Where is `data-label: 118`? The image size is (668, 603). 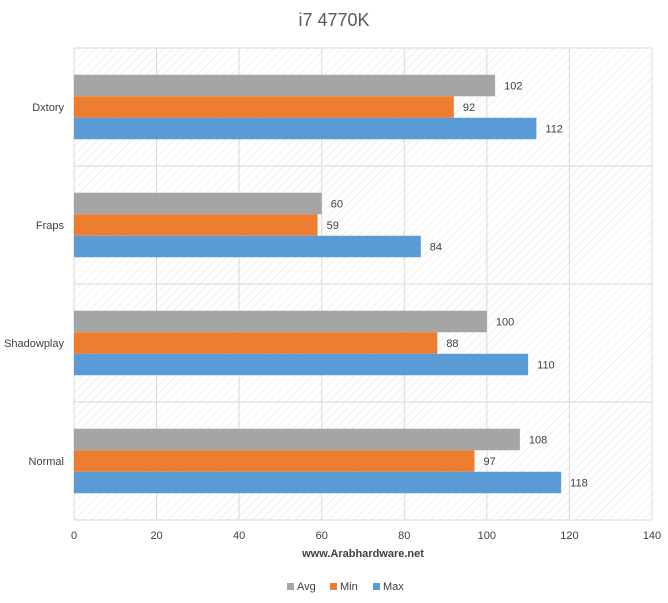
data-label: 118 is located at coordinates (579, 484).